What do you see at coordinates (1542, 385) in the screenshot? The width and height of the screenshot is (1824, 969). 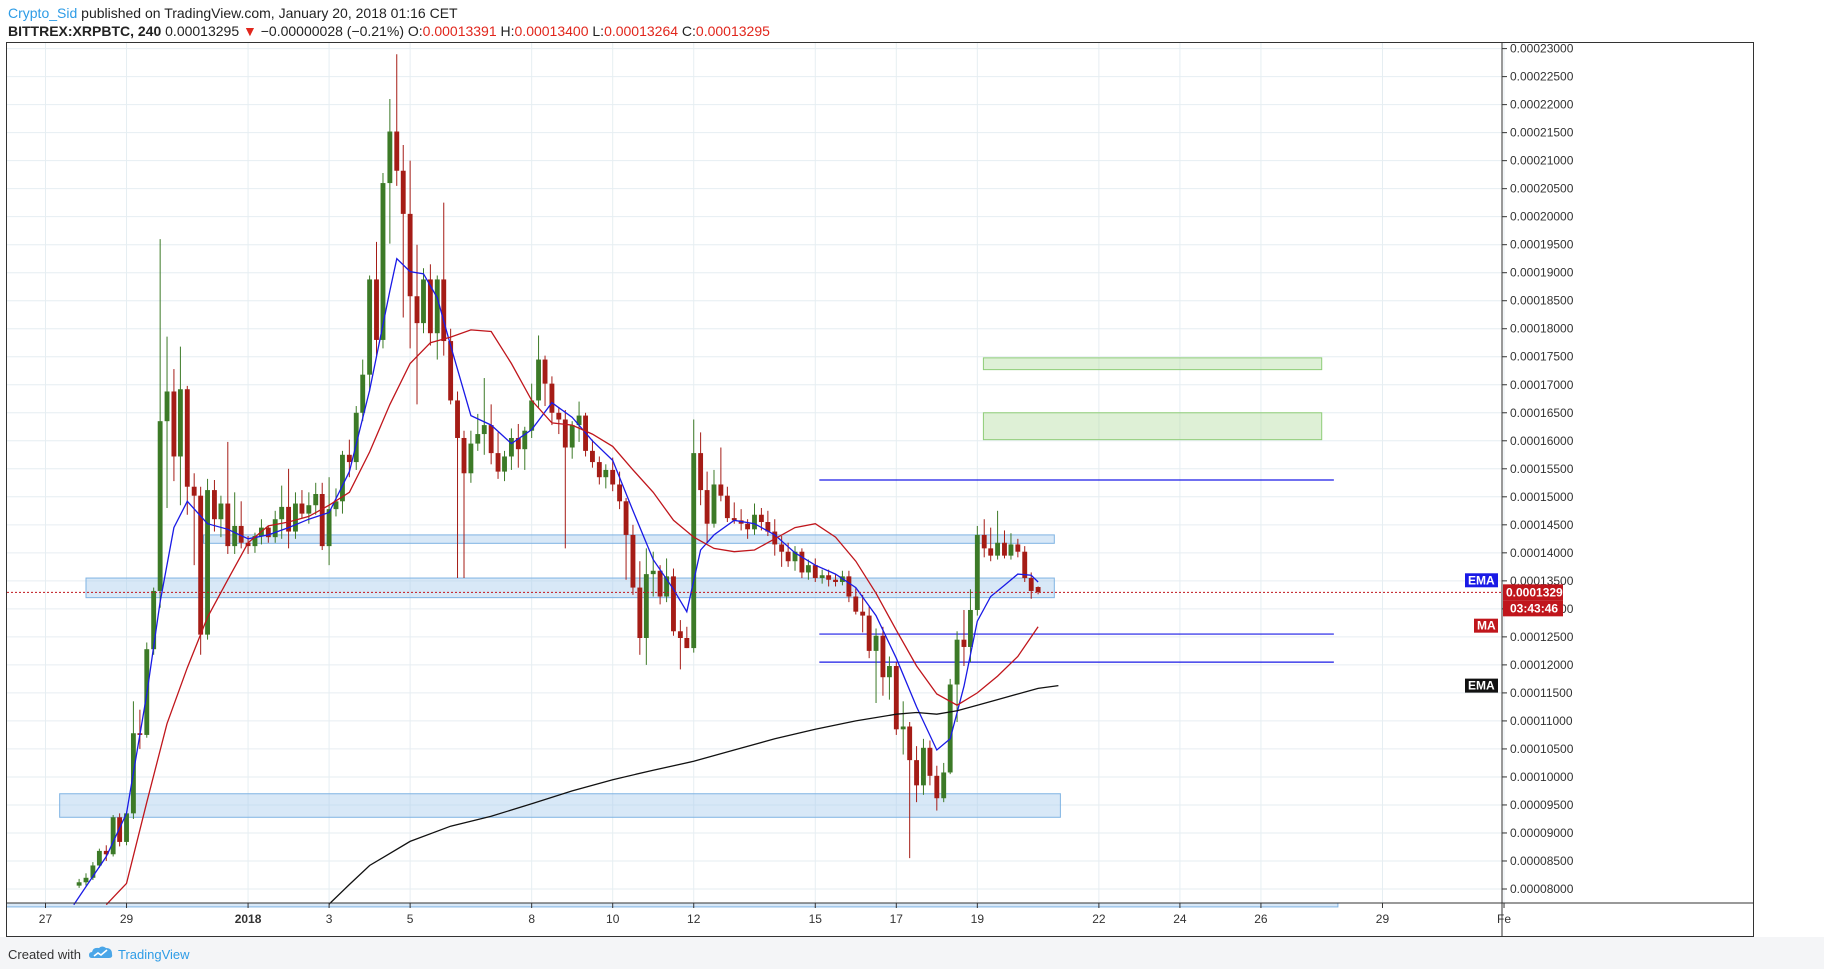 I see `y-tick-label: 0.00017000` at bounding box center [1542, 385].